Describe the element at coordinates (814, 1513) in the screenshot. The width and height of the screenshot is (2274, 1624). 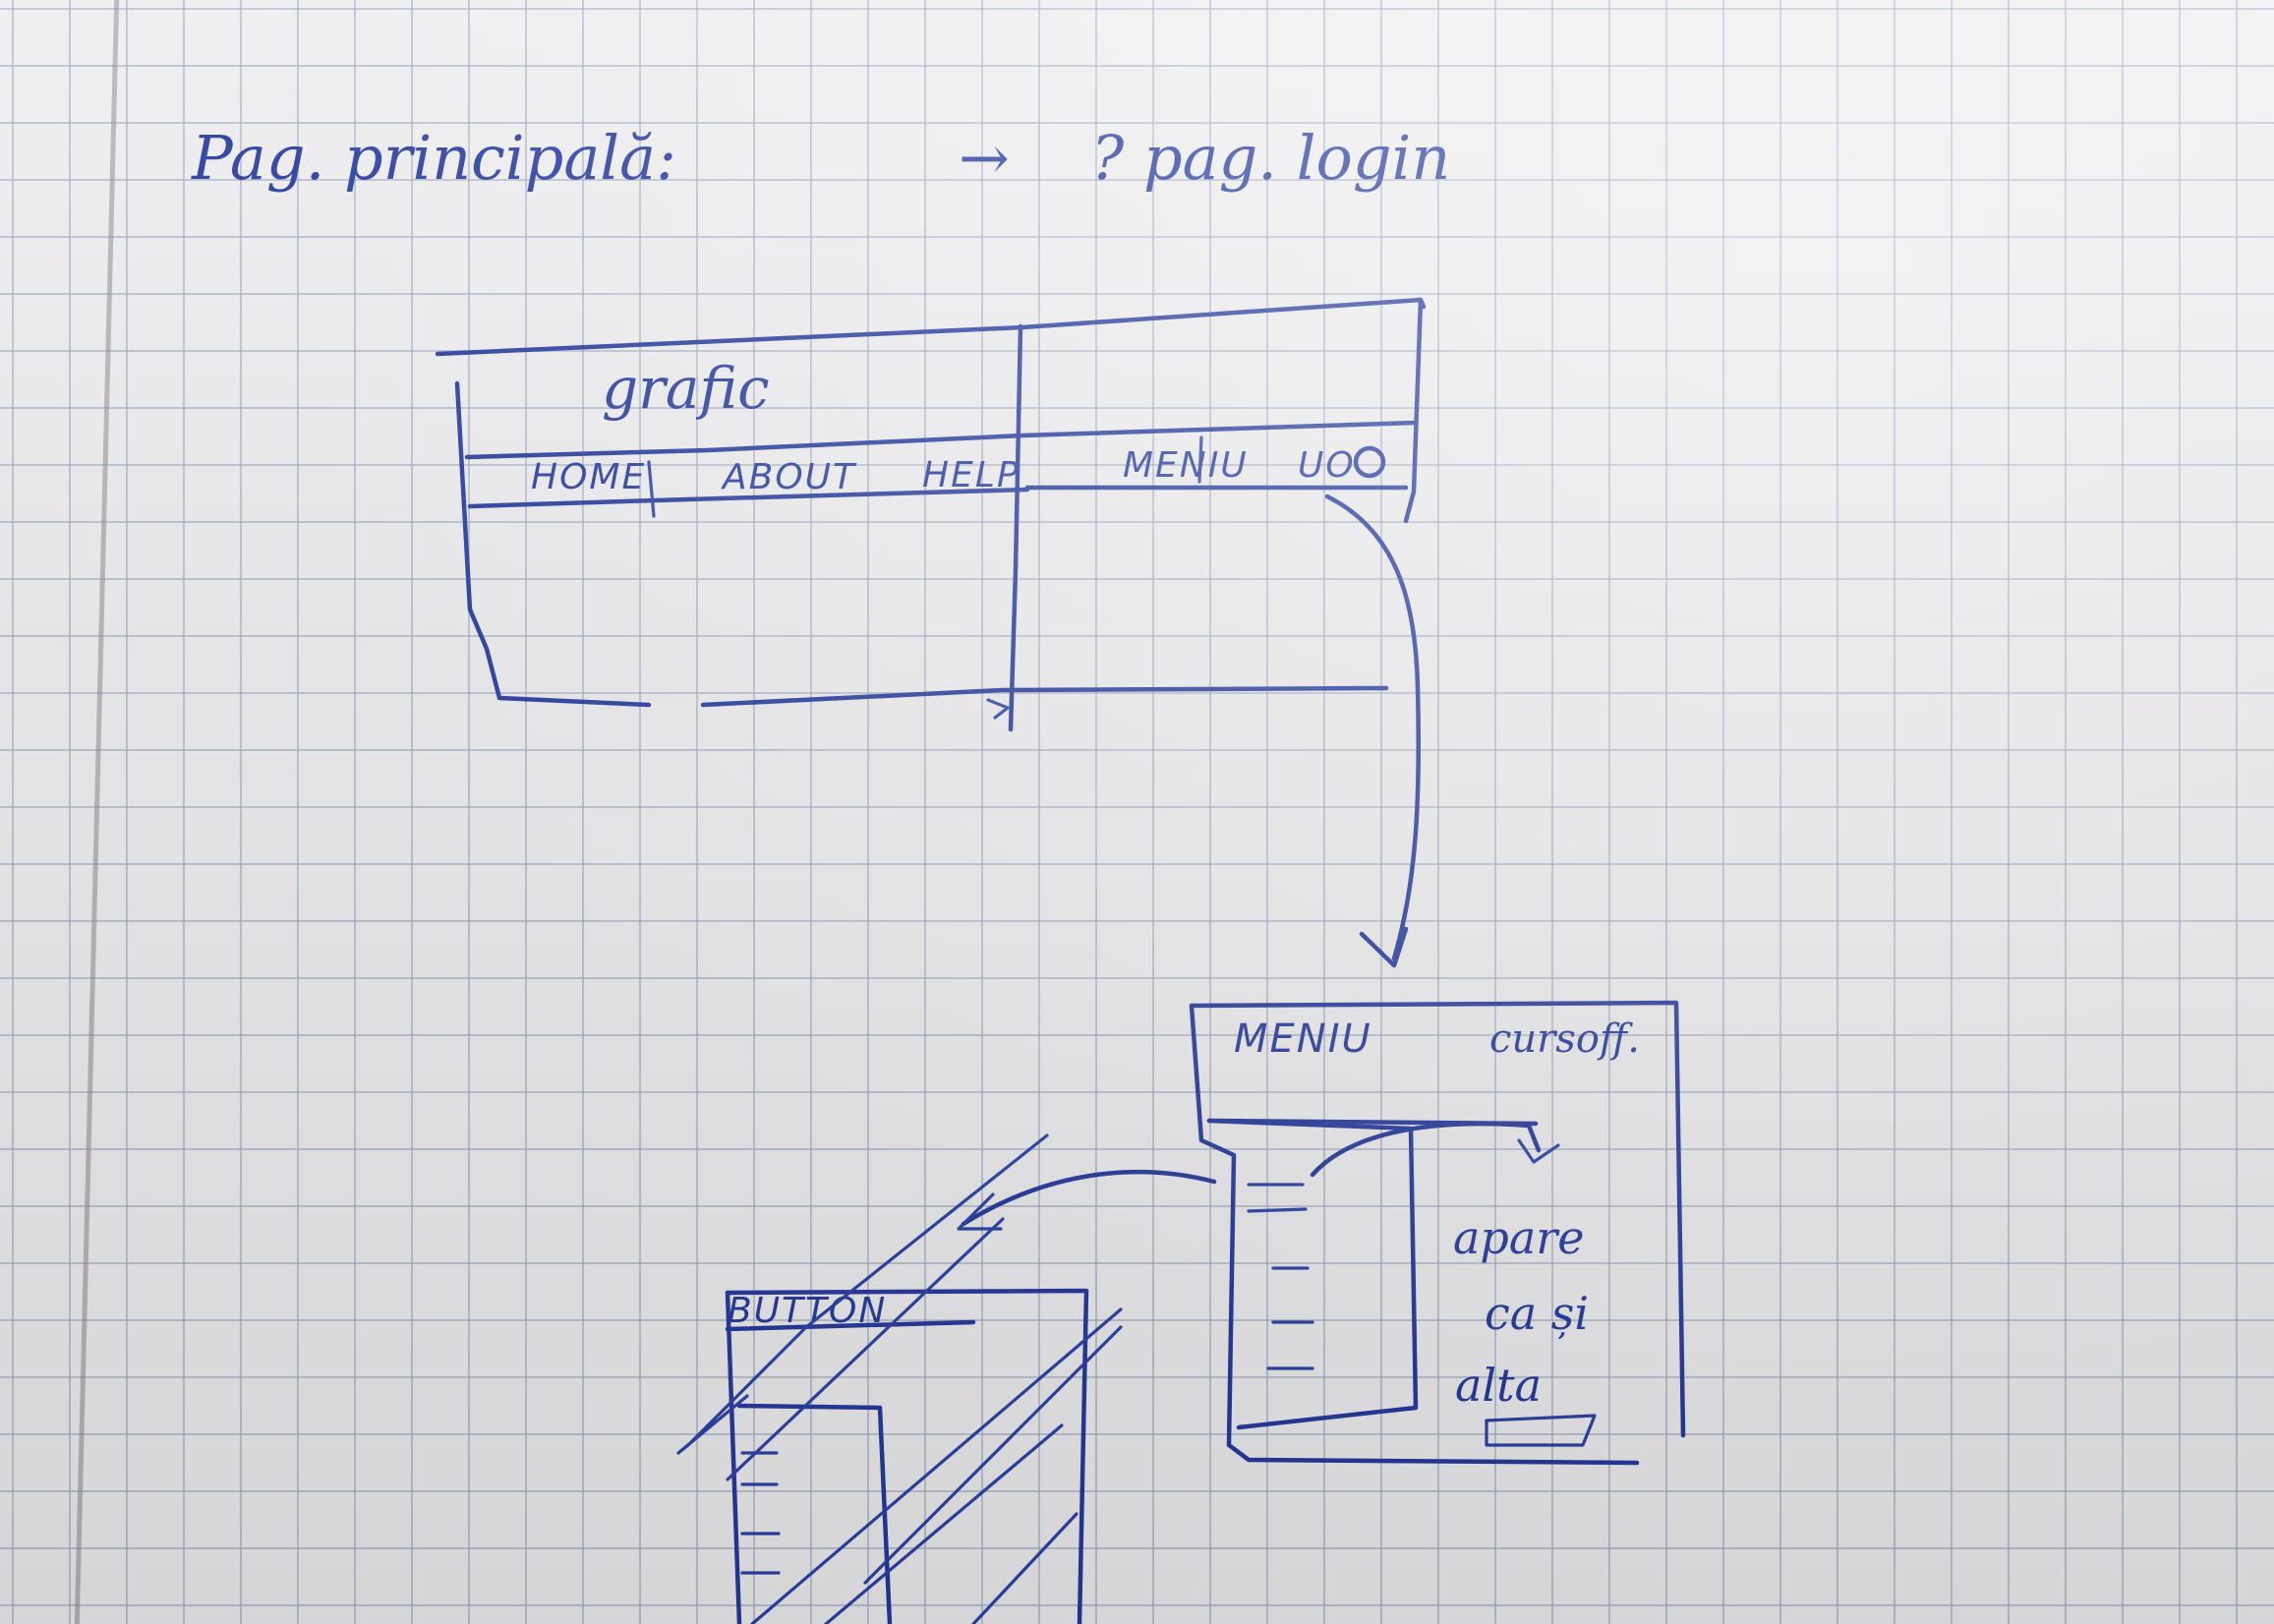
I see `crossed-page-sidebar-box` at that location.